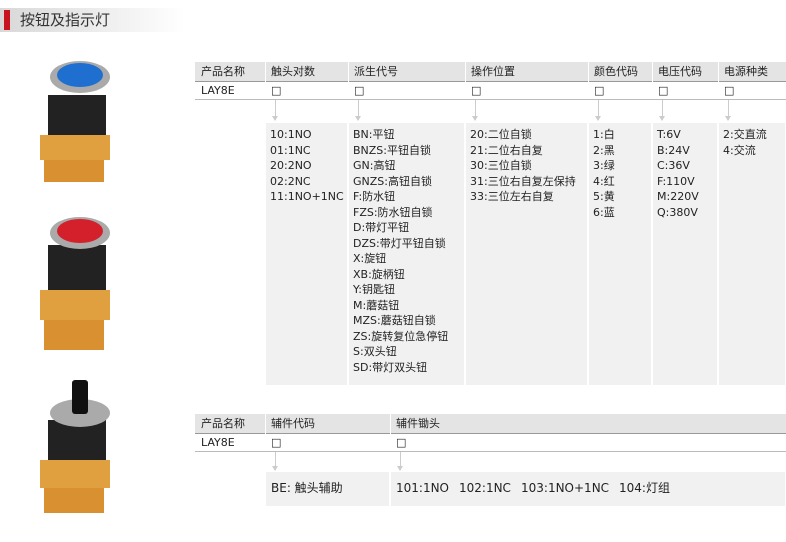 The width and height of the screenshot is (786, 542). I want to click on option-item: Q:380V, so click(677, 212).